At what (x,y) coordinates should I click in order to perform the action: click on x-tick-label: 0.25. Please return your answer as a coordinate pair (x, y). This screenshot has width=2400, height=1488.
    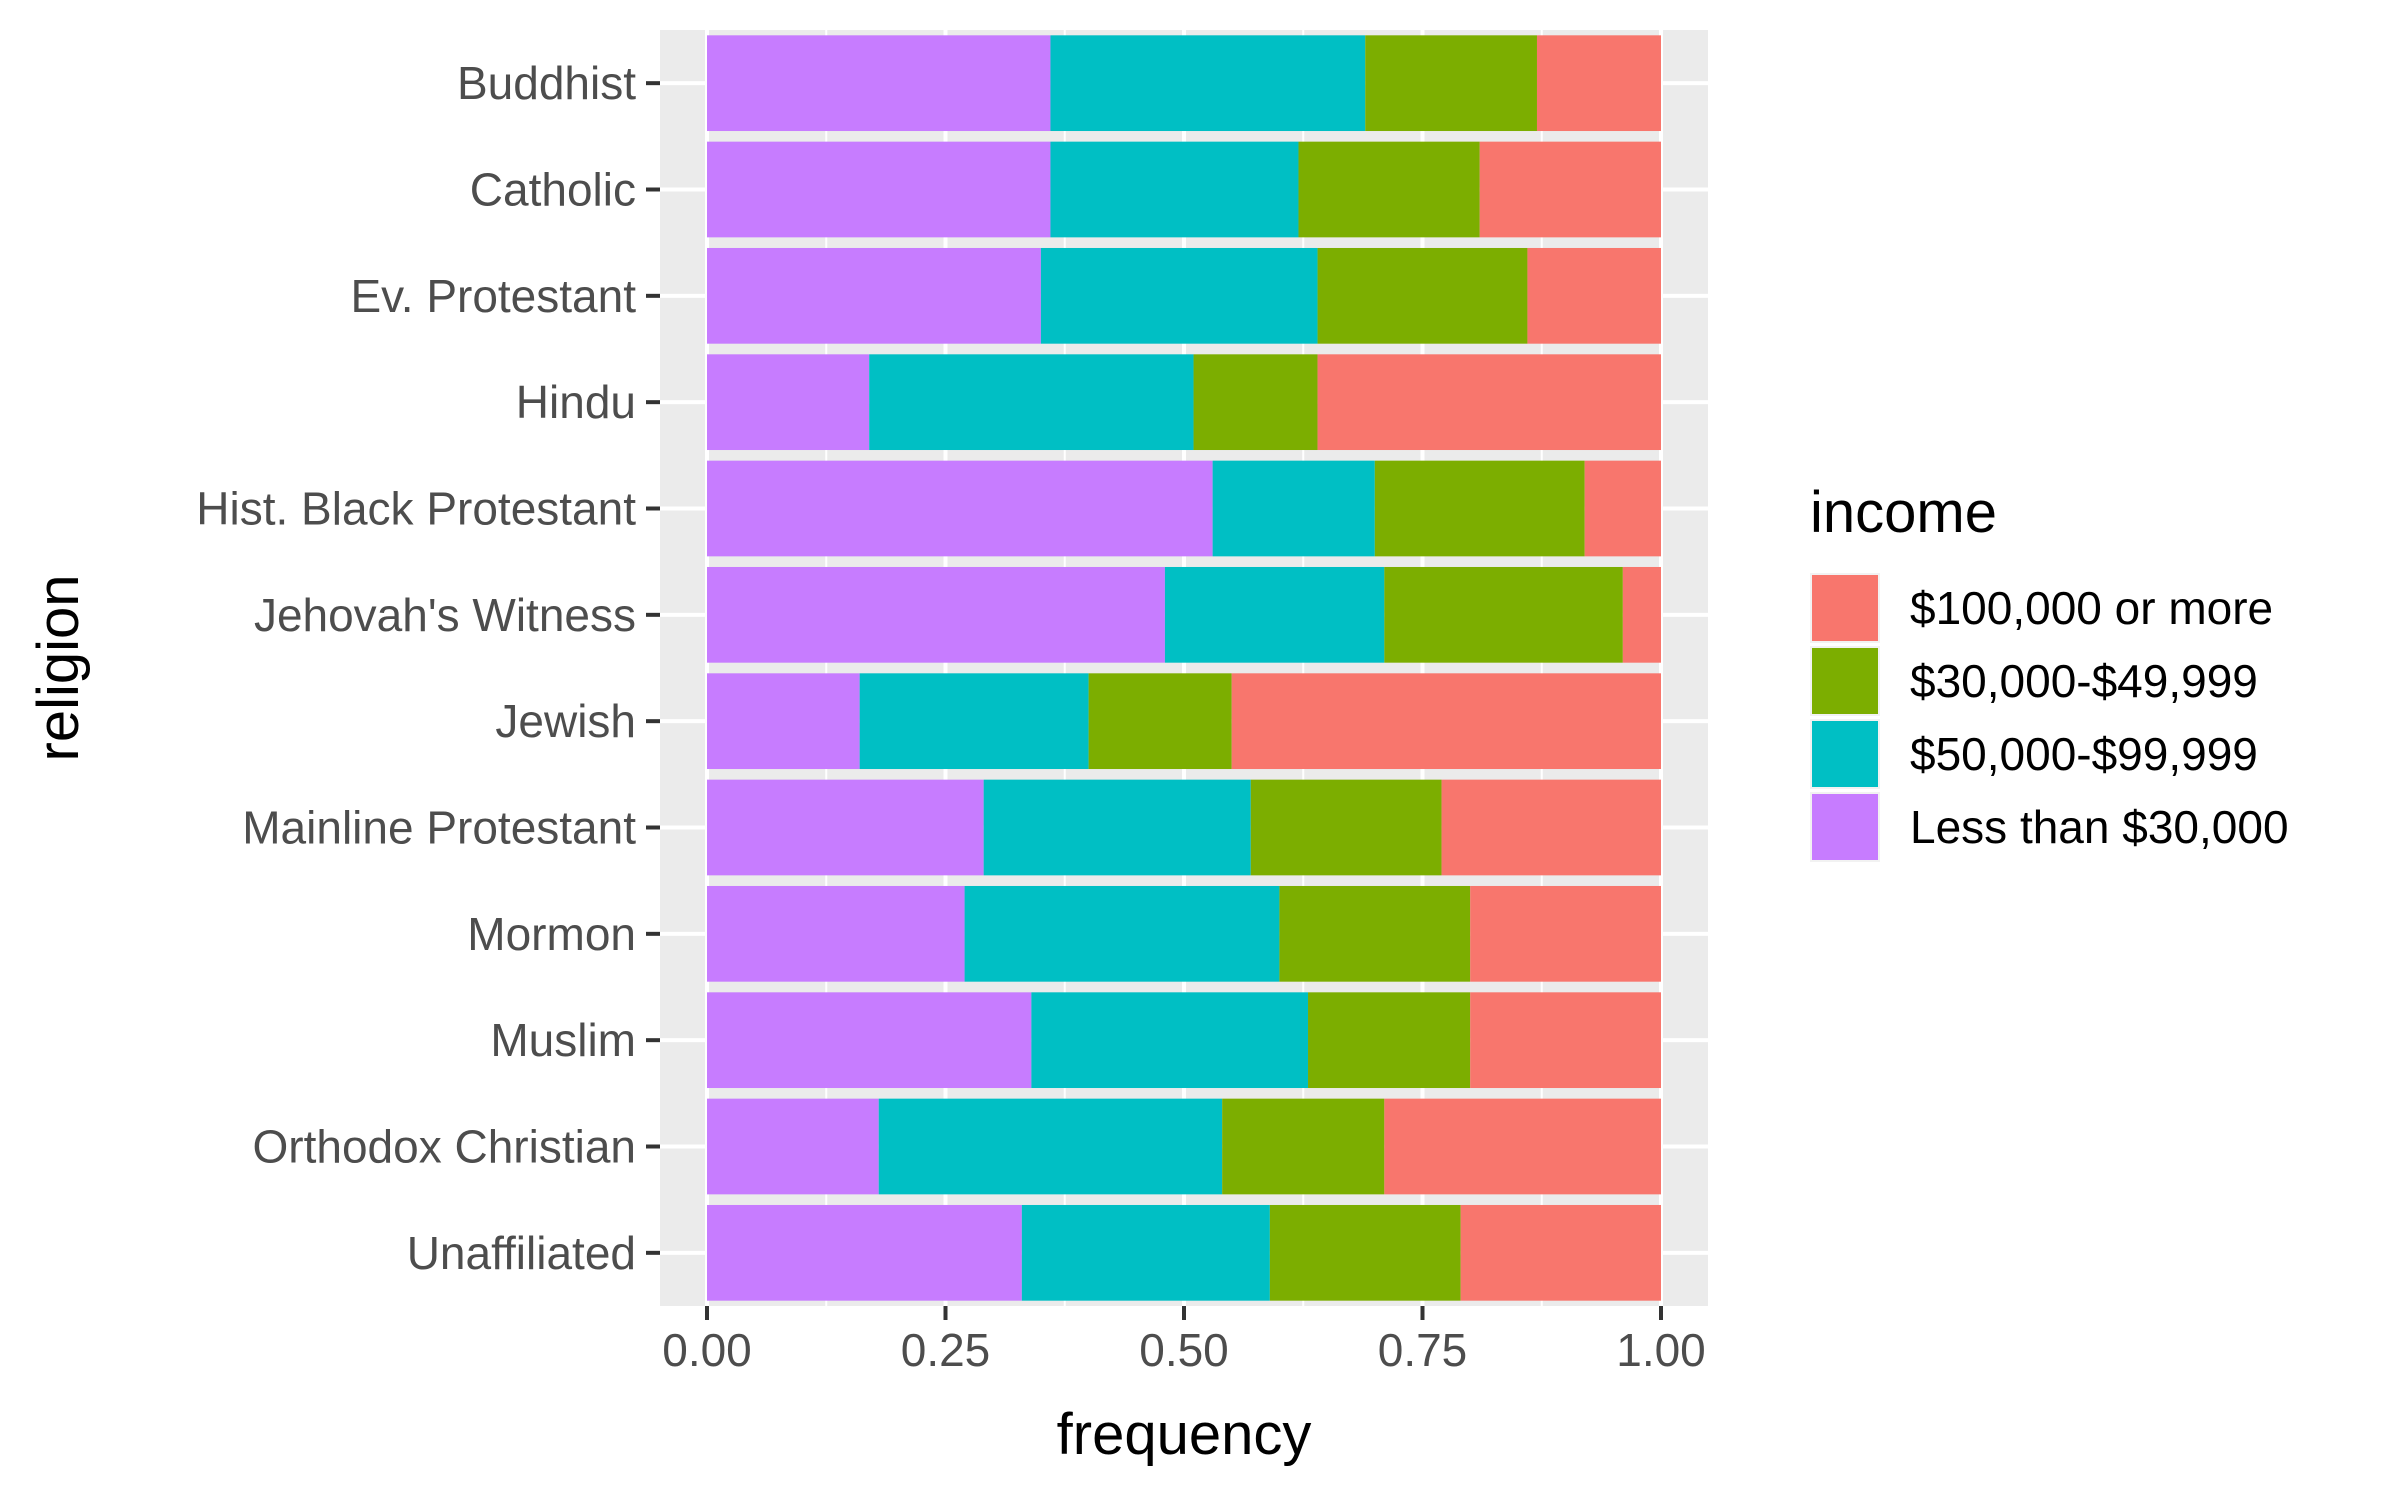
    Looking at the image, I should click on (946, 1350).